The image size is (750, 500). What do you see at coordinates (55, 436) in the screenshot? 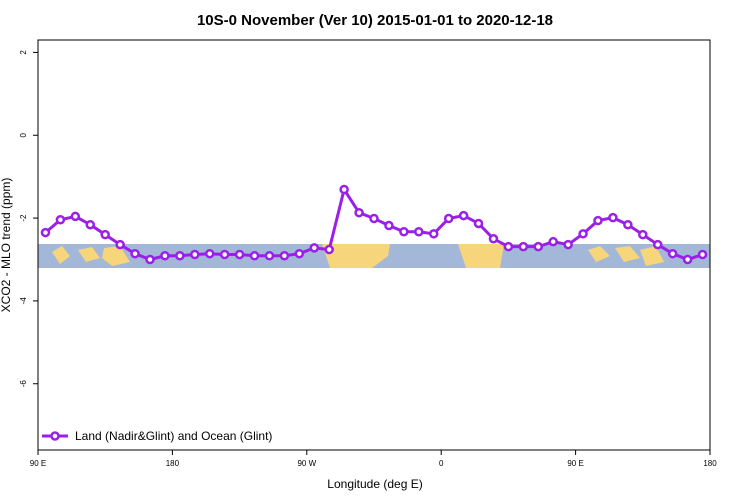
I see `legend-marker` at bounding box center [55, 436].